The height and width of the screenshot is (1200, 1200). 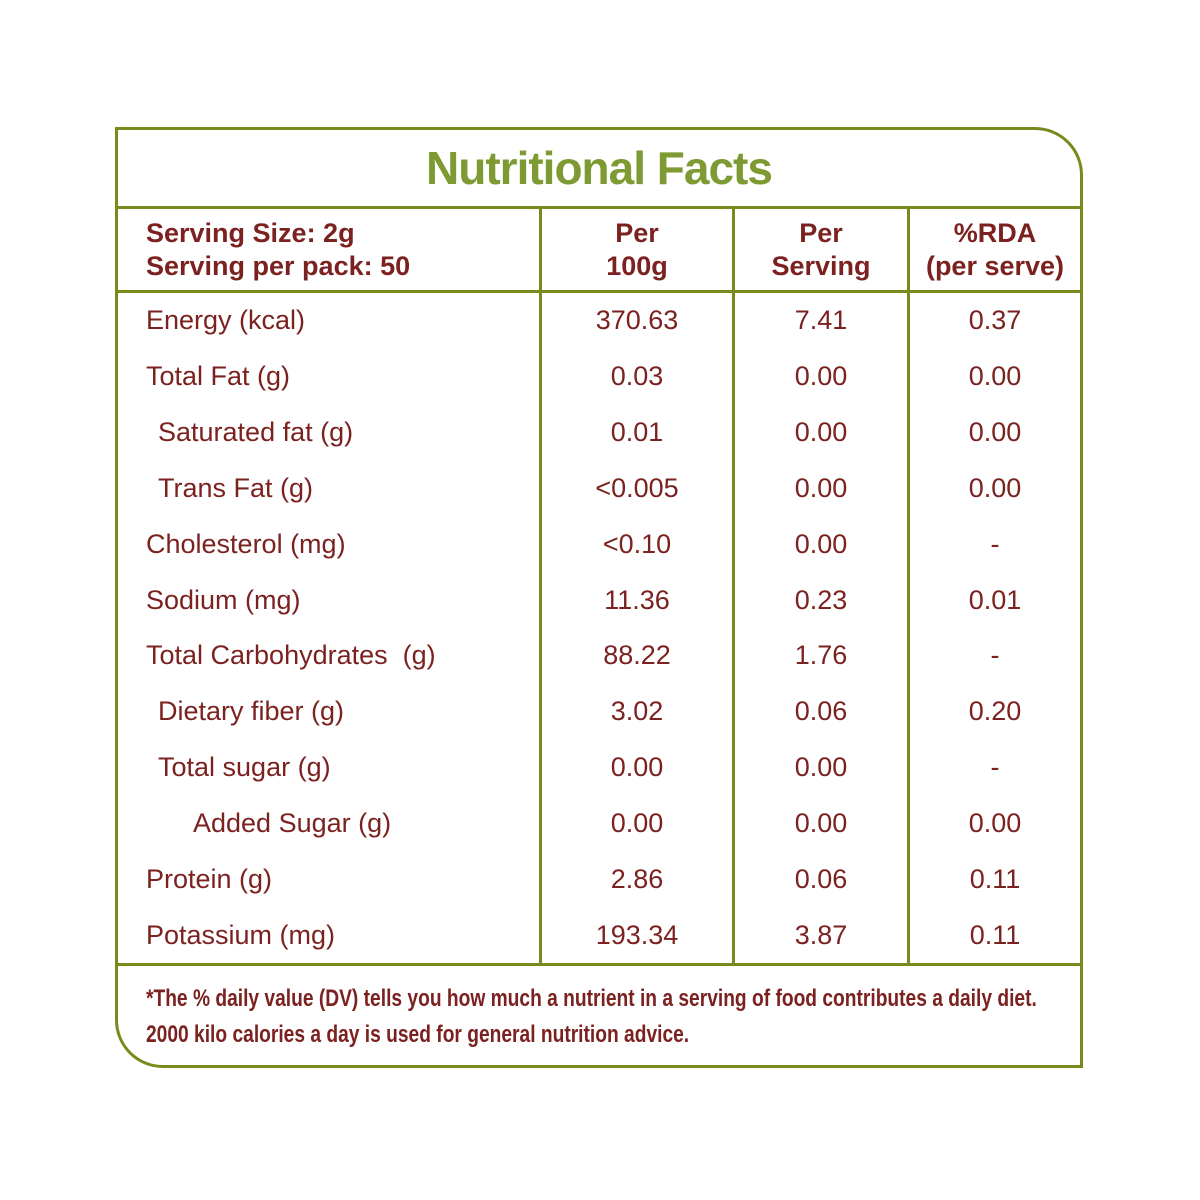 I want to click on per-serving-value: 7.41, so click(x=822, y=321).